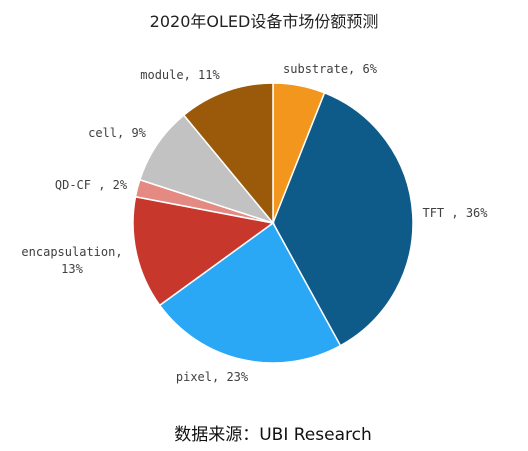 This screenshot has height=451, width=528. I want to click on slice-label-module: module, 11%, so click(180, 75).